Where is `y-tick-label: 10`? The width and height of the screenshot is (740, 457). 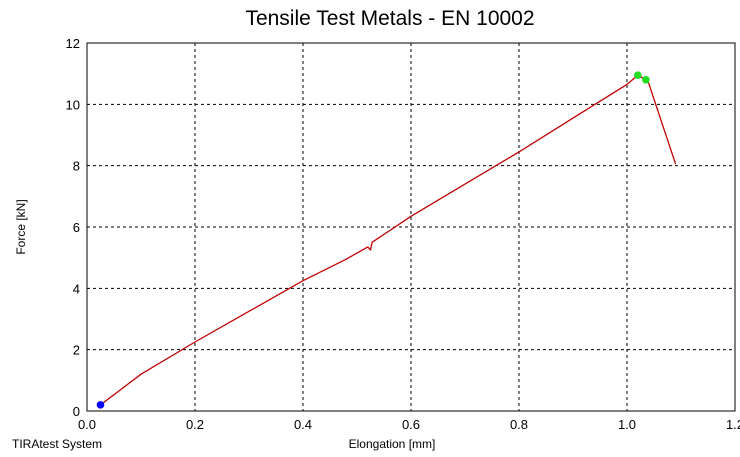
y-tick-label: 10 is located at coordinates (73, 104).